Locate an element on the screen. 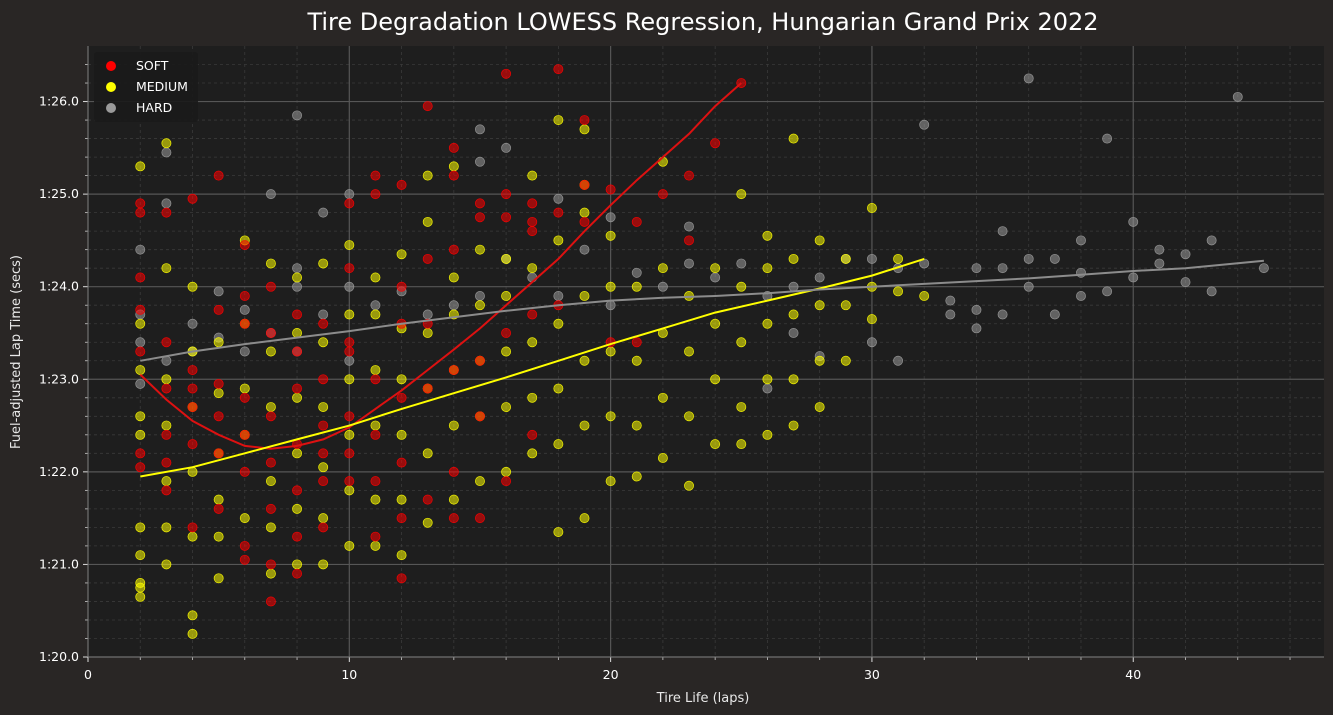 The image size is (1333, 715). y-tick-label: 1:22.0 is located at coordinates (59, 471).